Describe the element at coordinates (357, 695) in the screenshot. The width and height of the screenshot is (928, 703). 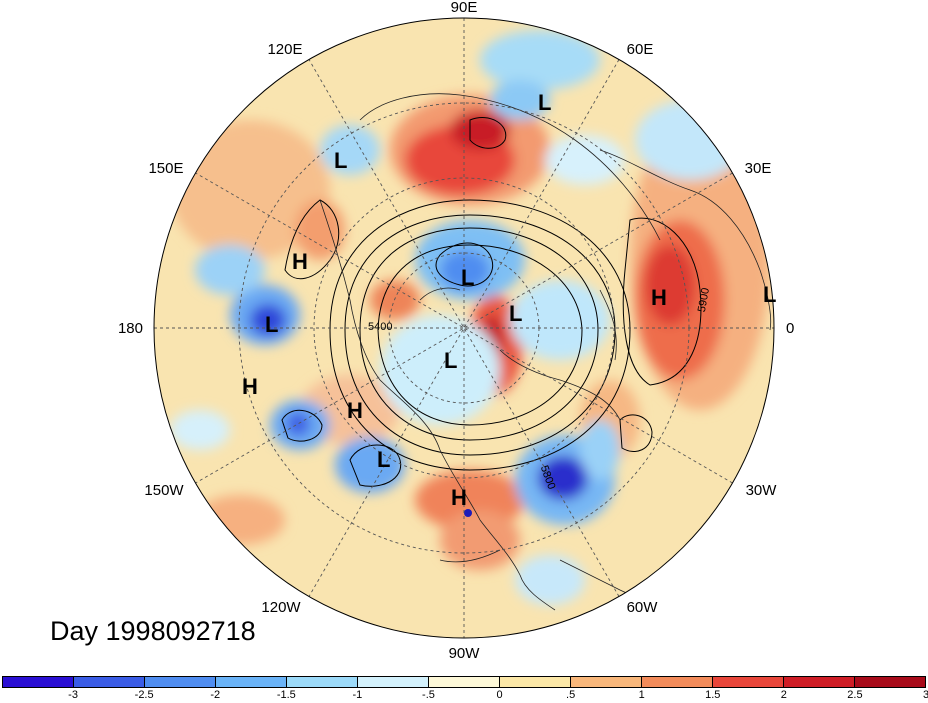
I see `colorbar-tick-label: -1` at that location.